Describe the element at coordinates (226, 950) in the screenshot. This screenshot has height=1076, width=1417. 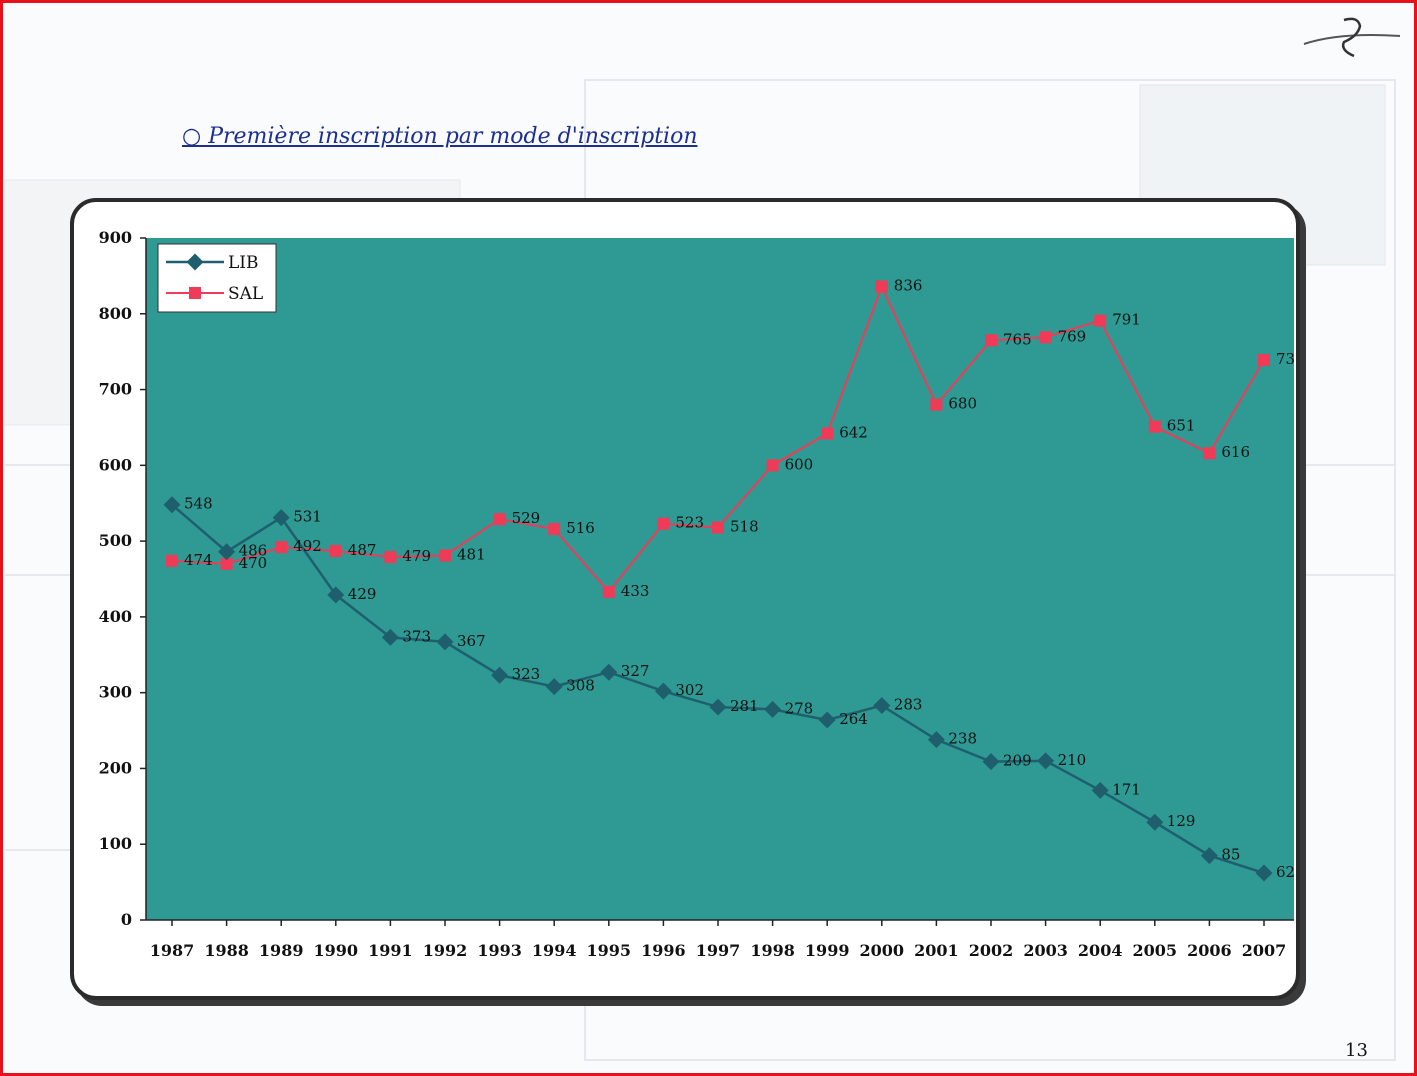
I see `x-tick-label: 1988` at that location.